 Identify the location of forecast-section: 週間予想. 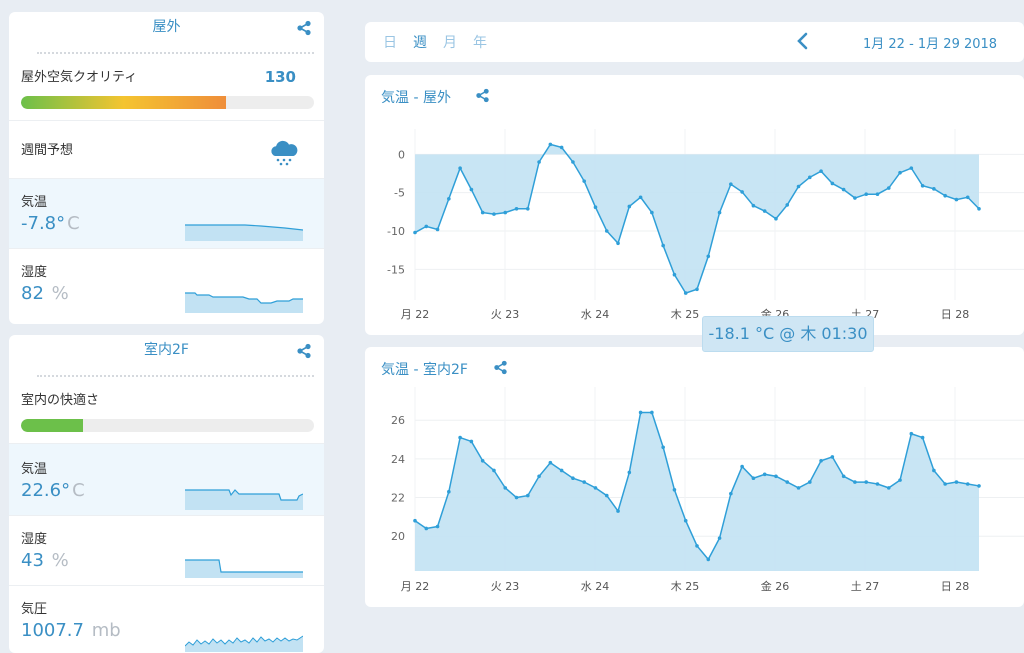
(166, 149).